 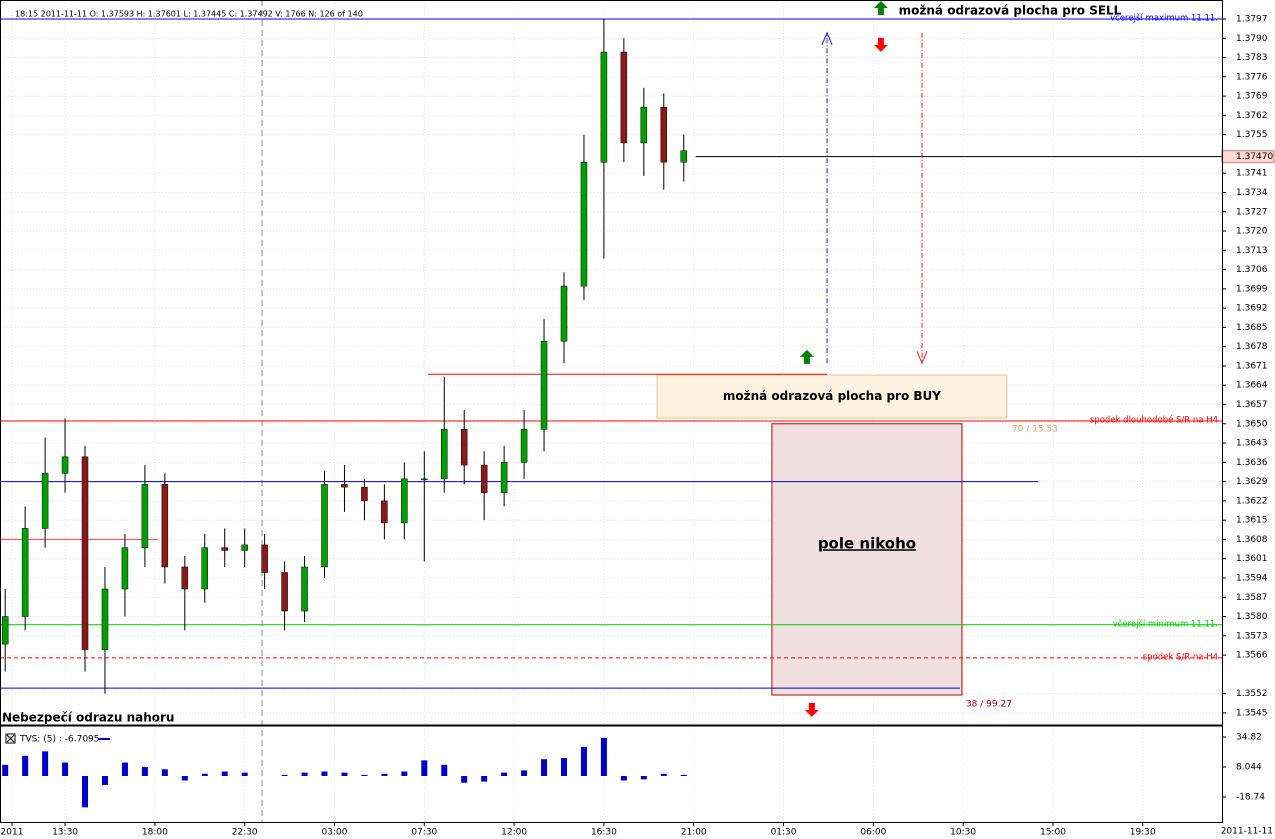 I want to click on y-tick-label: 1.3699, so click(x=1252, y=289).